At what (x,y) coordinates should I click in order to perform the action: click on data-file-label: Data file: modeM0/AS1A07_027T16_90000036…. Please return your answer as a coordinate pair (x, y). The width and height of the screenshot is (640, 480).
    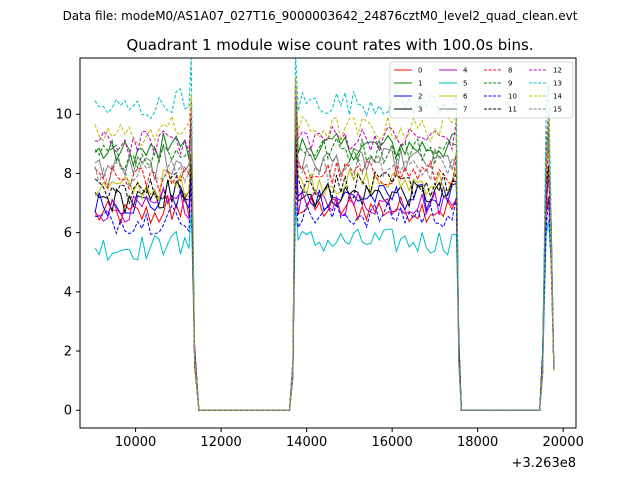
    Looking at the image, I should click on (320, 16).